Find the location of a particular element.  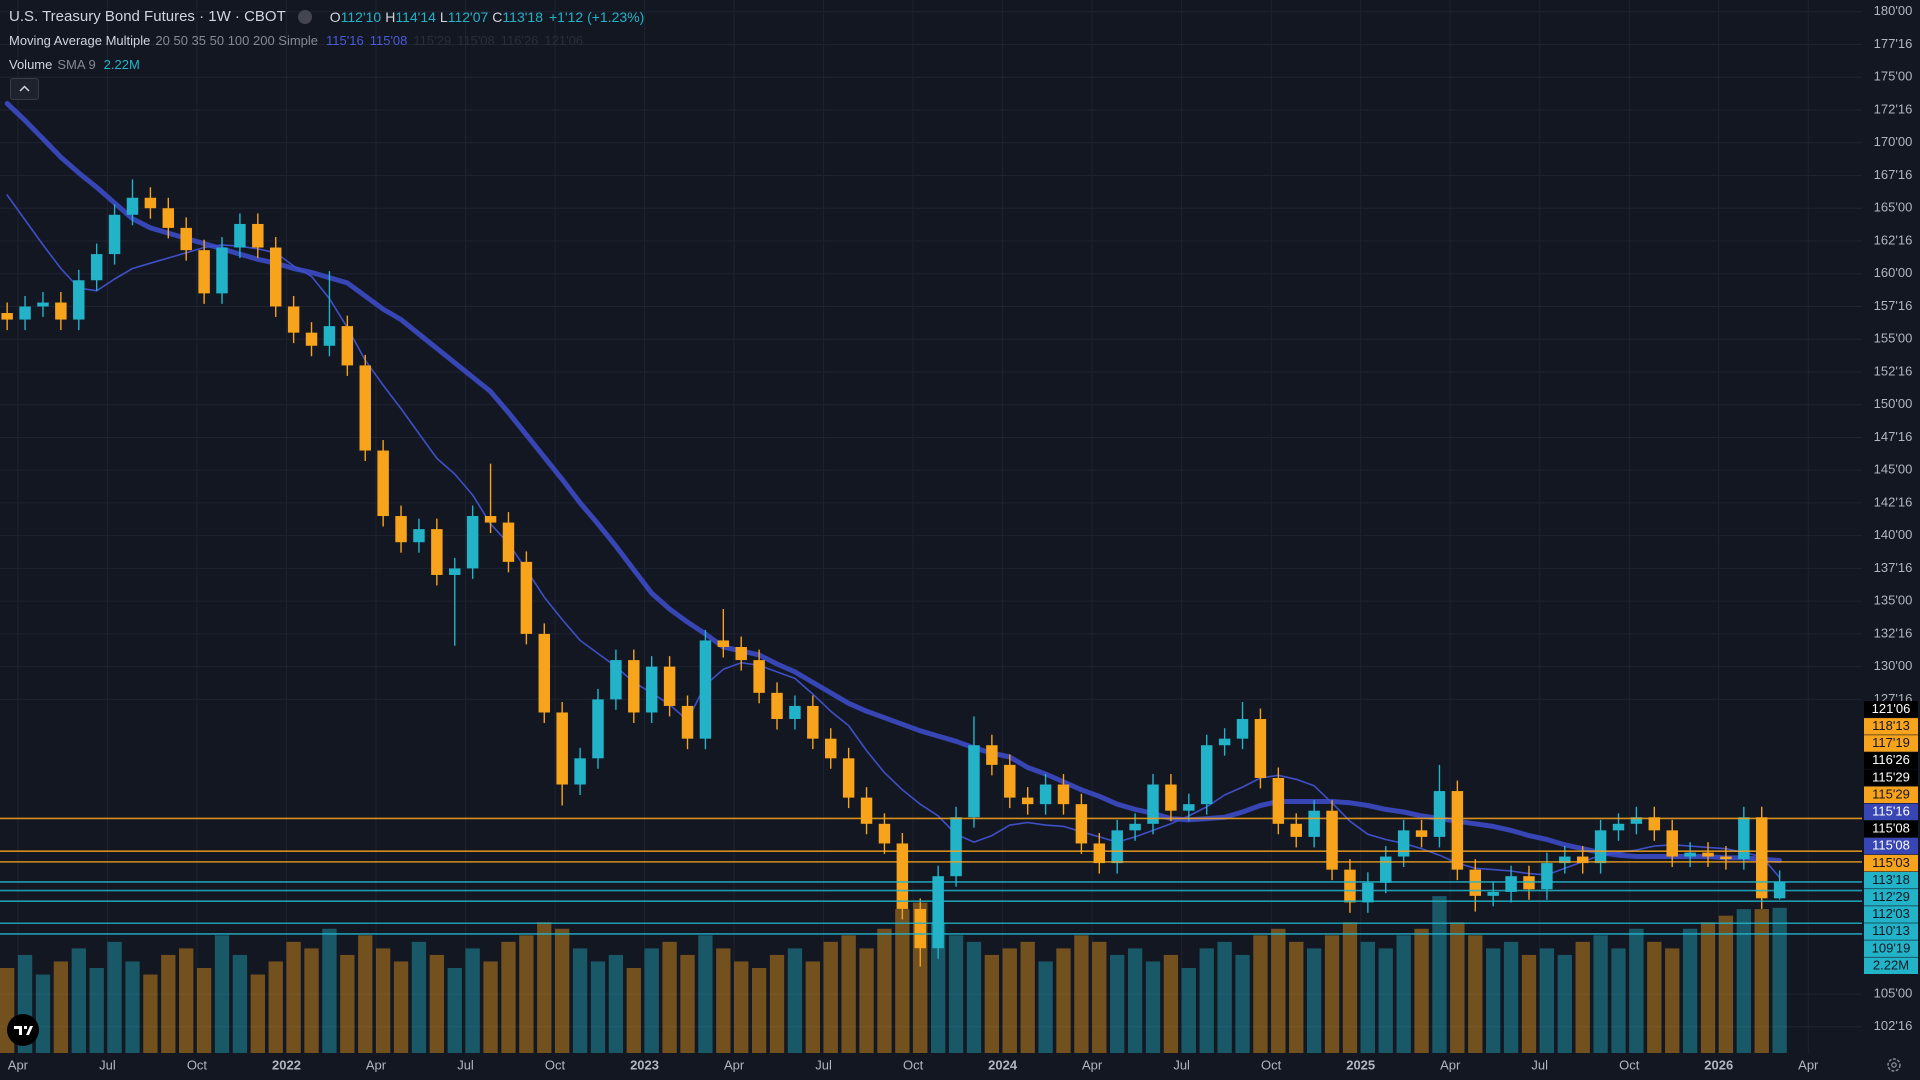

x-tick-label: 2025 is located at coordinates (1360, 1064).